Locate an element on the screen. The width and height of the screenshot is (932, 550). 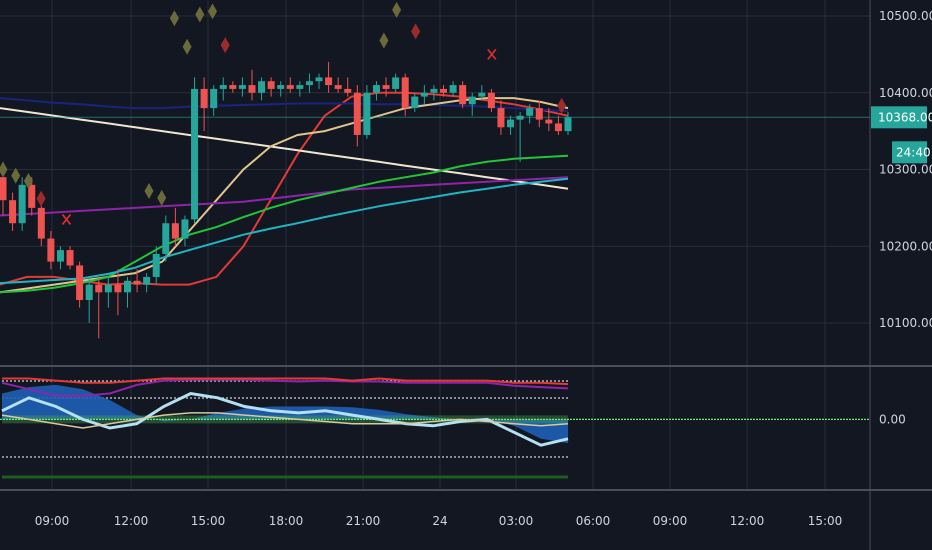
price-tick-label: 10100.00 is located at coordinates (905, 323).